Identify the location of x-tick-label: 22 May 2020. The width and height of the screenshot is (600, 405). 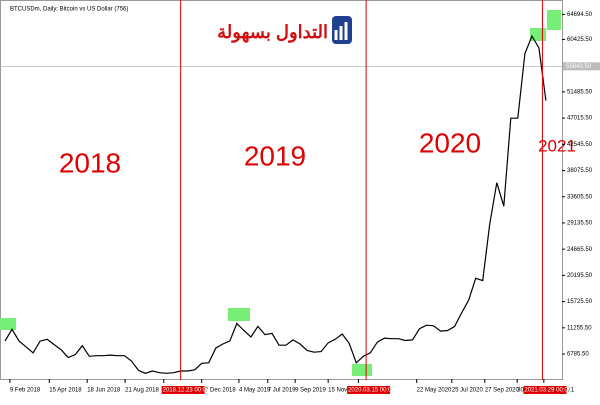
(434, 391).